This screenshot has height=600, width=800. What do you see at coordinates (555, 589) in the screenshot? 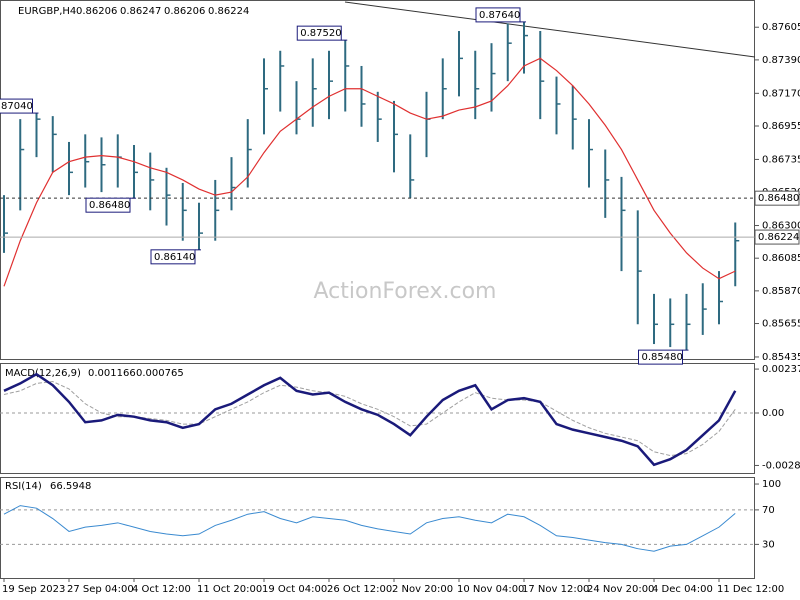
I see `x-tick-label: 17 Nov 12:00` at bounding box center [555, 589].